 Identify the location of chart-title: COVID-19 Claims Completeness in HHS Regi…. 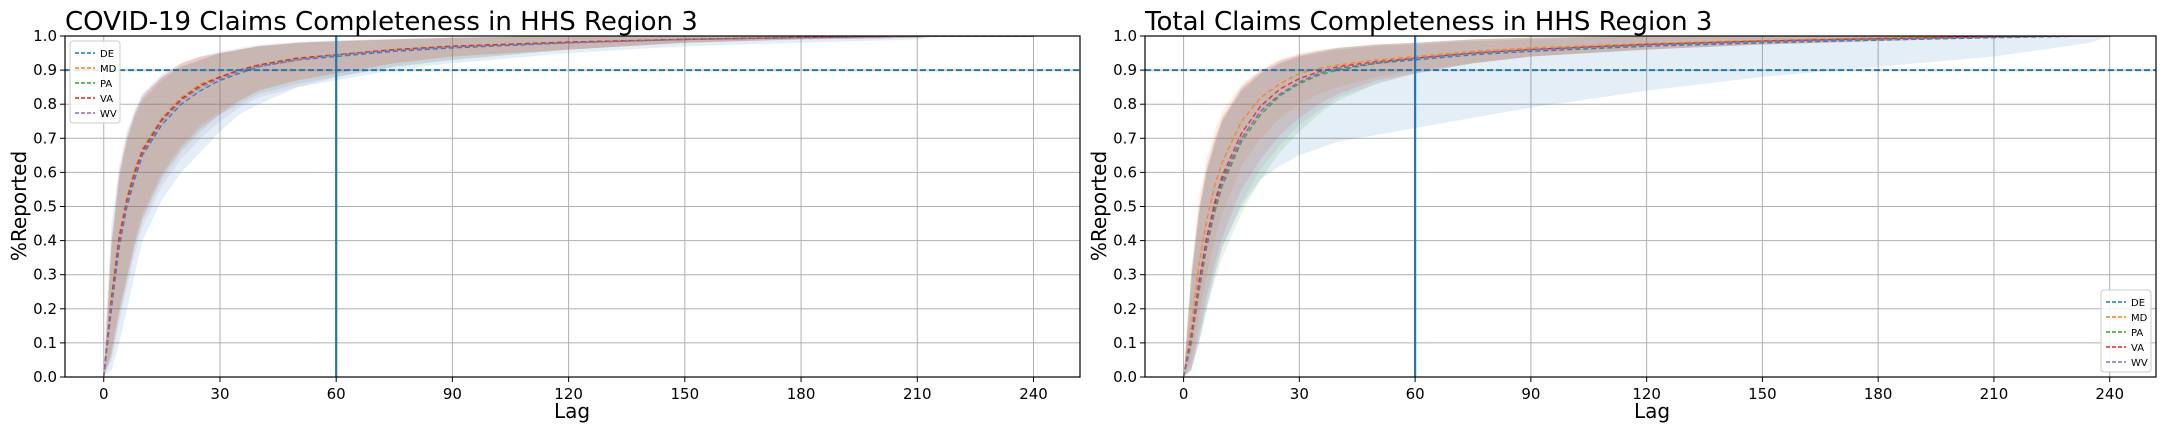
(381, 22).